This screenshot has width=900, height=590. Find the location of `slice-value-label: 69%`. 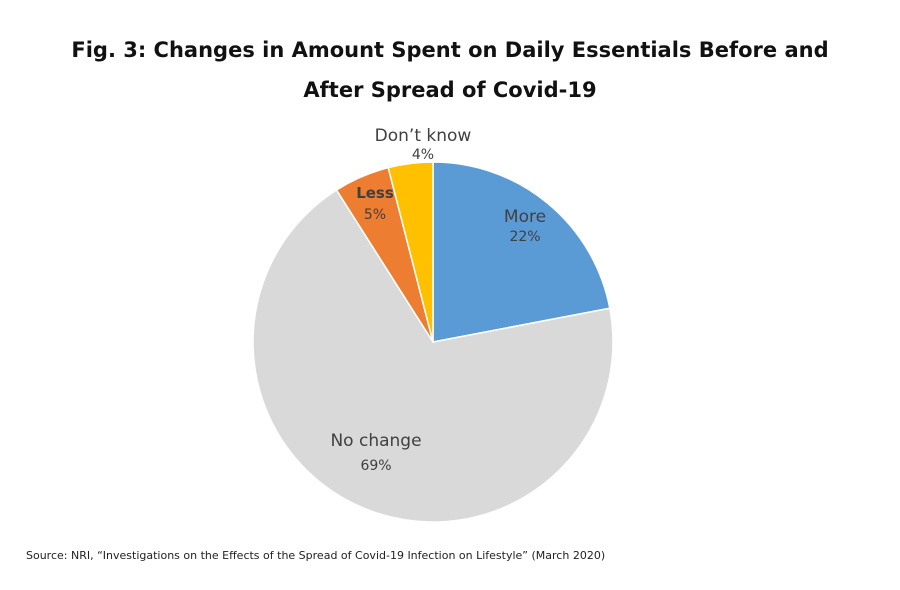

slice-value-label: 69% is located at coordinates (375, 466).